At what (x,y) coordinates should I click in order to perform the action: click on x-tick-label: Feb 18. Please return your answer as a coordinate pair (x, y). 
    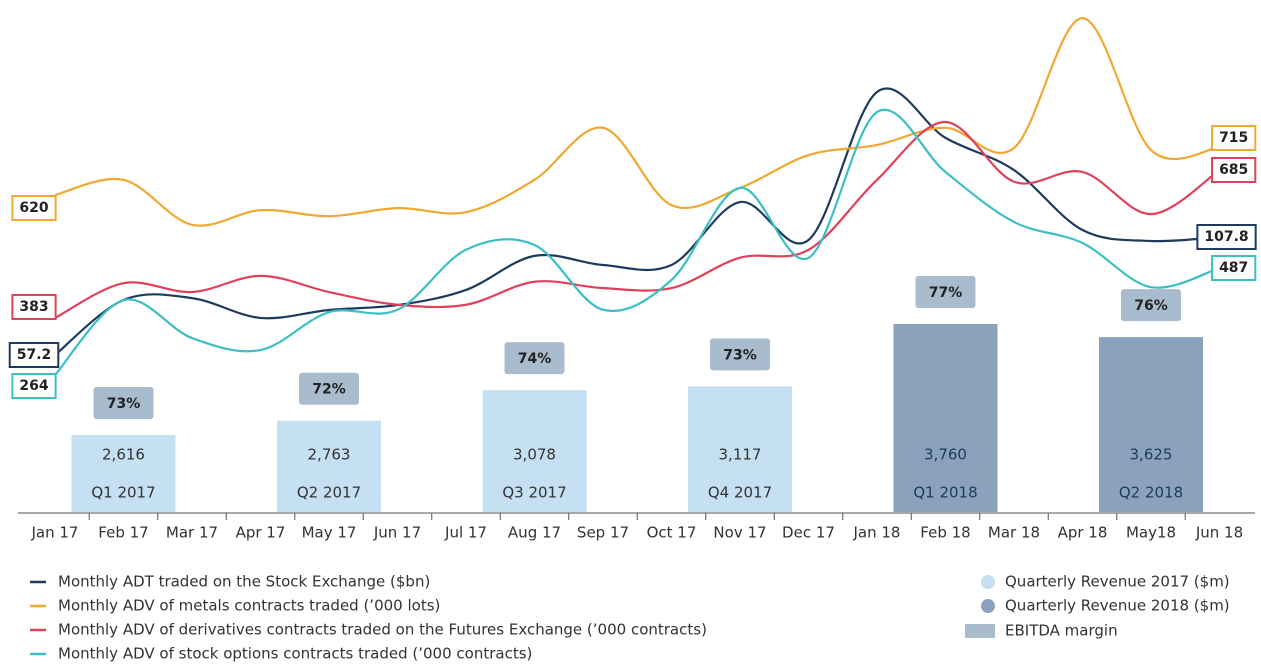
    Looking at the image, I should click on (945, 533).